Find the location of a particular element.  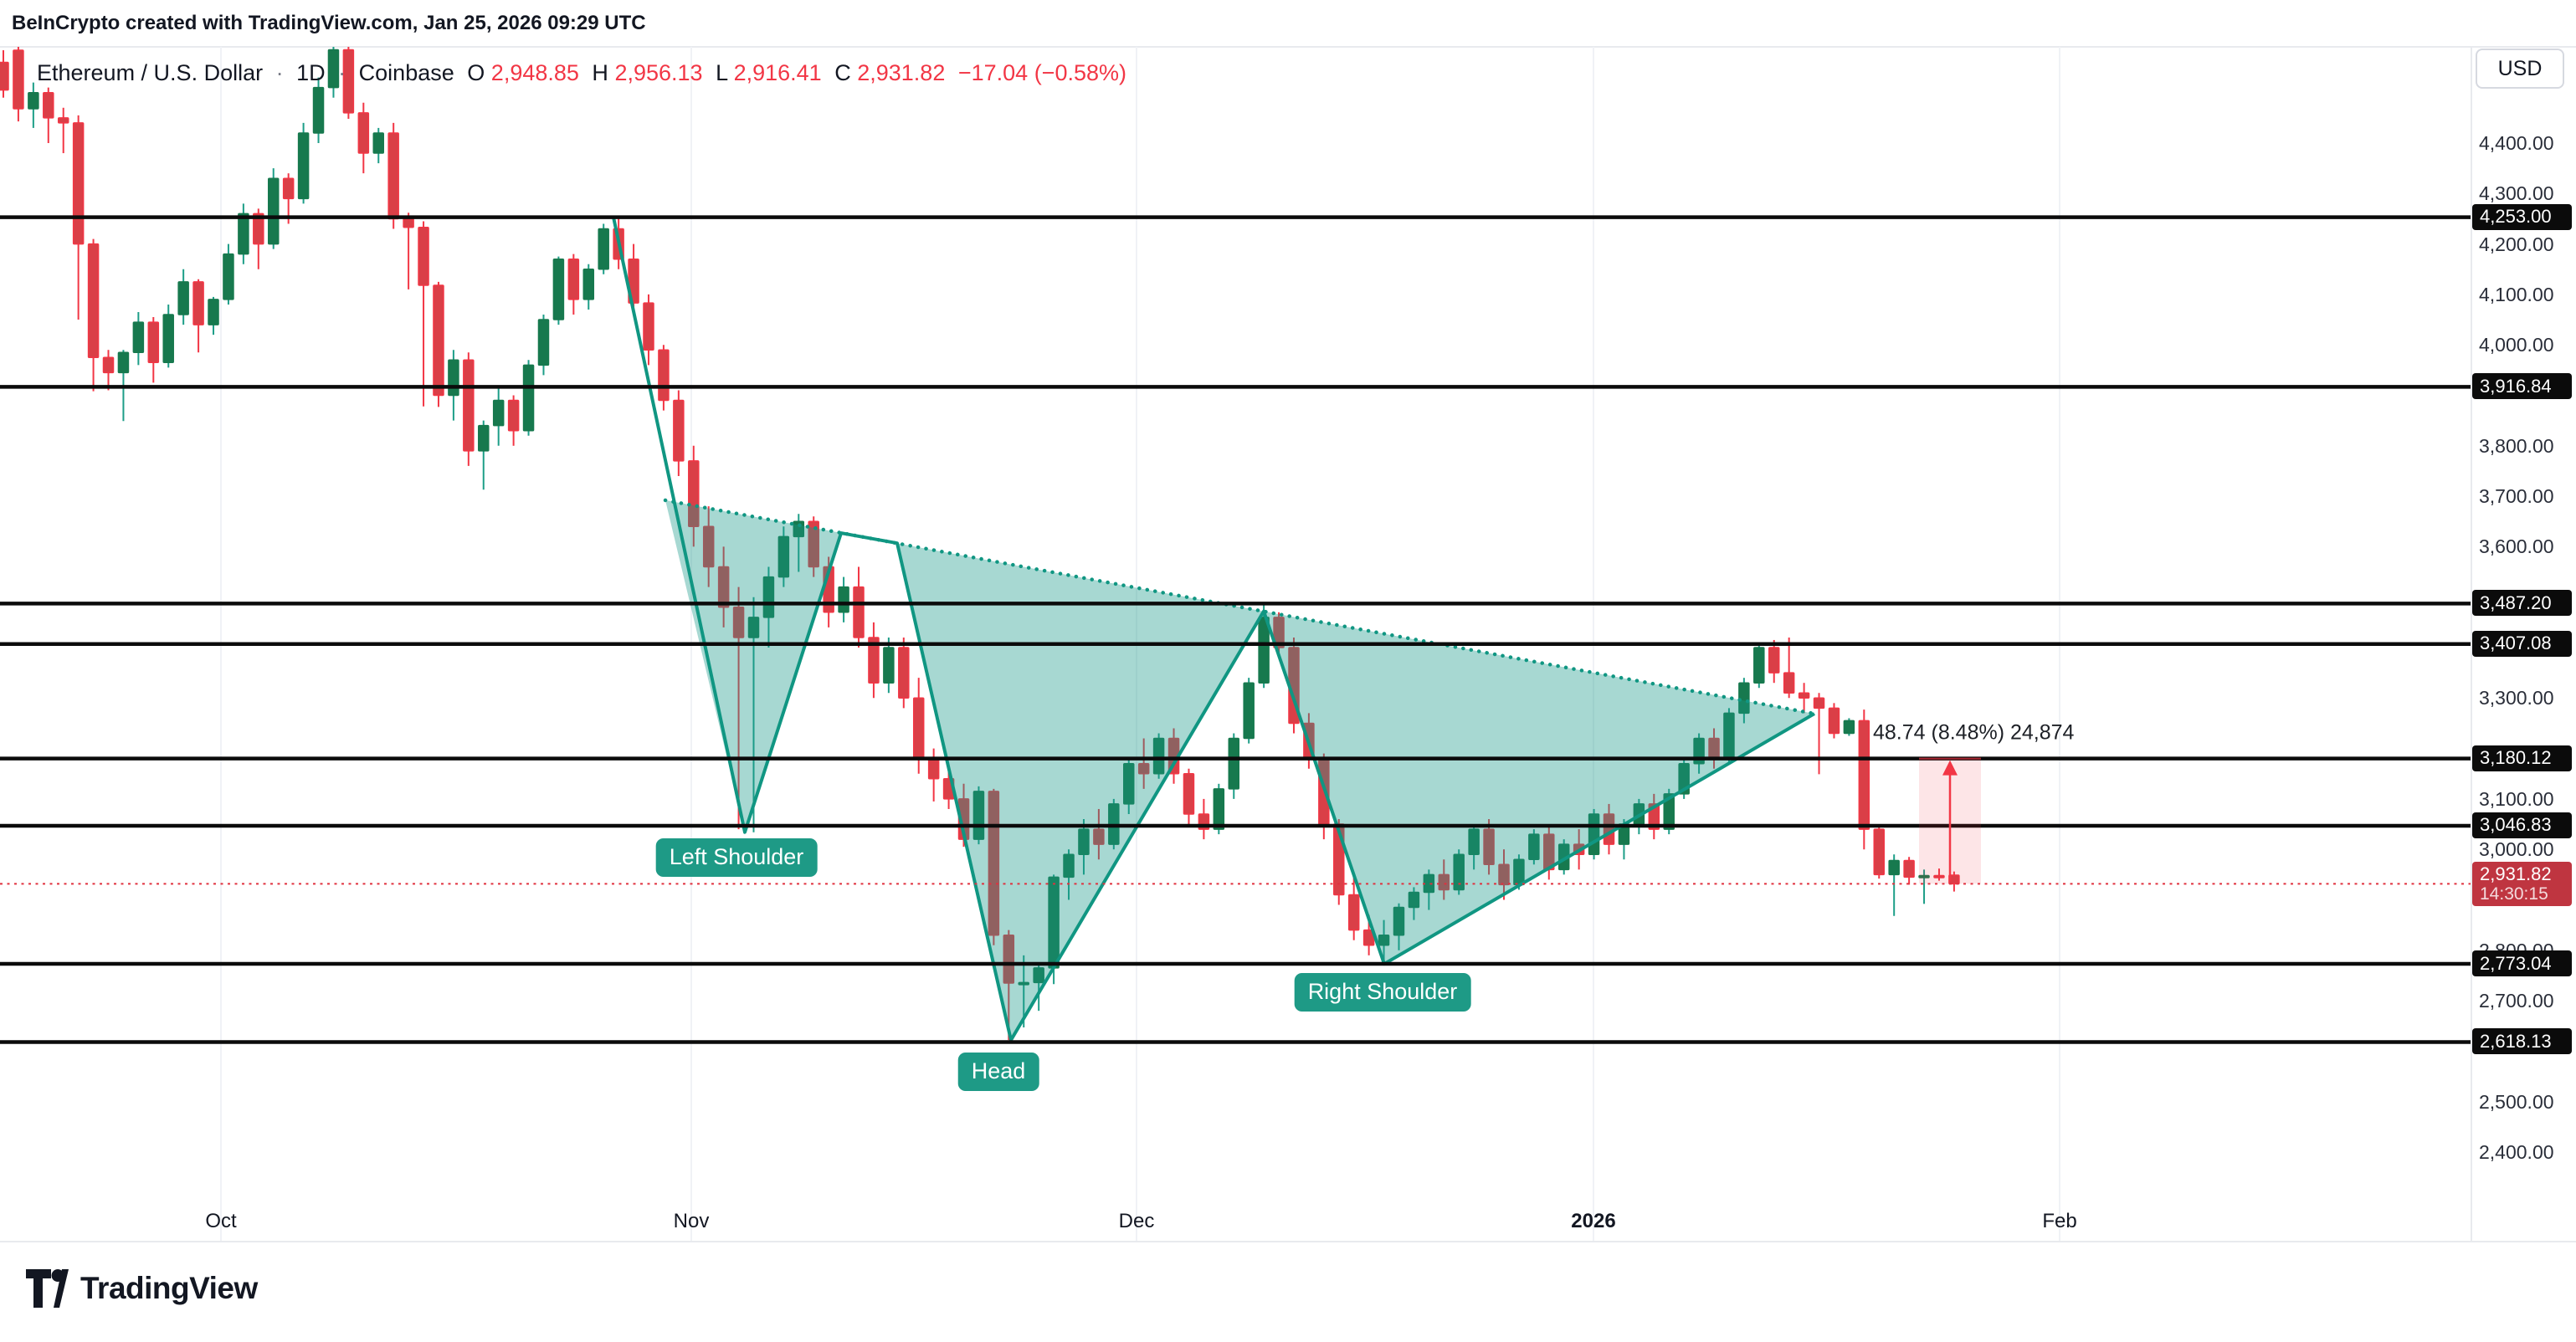

symbol-name: Ethereum / U.S. Dollar is located at coordinates (150, 72).